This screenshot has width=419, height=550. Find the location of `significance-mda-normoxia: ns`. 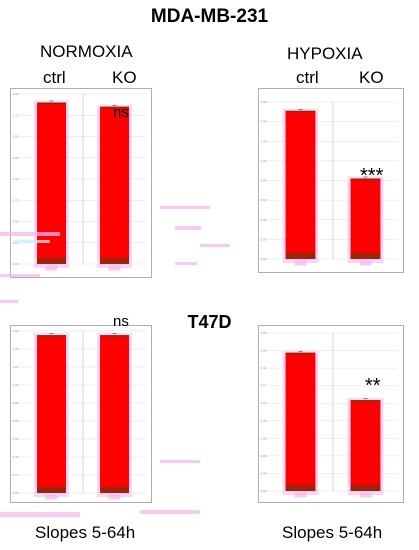

significance-mda-normoxia: ns is located at coordinates (121, 112).